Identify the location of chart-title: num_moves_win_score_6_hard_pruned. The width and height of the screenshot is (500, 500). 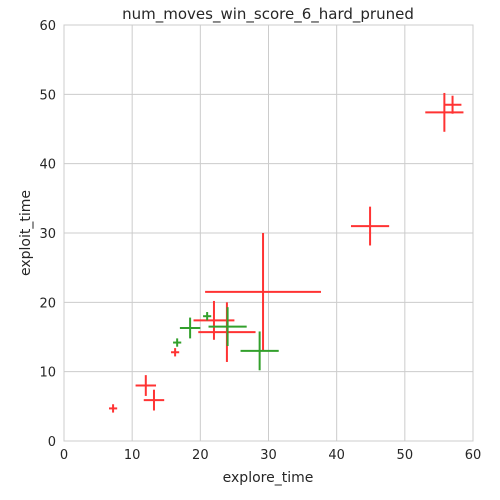
(268, 14).